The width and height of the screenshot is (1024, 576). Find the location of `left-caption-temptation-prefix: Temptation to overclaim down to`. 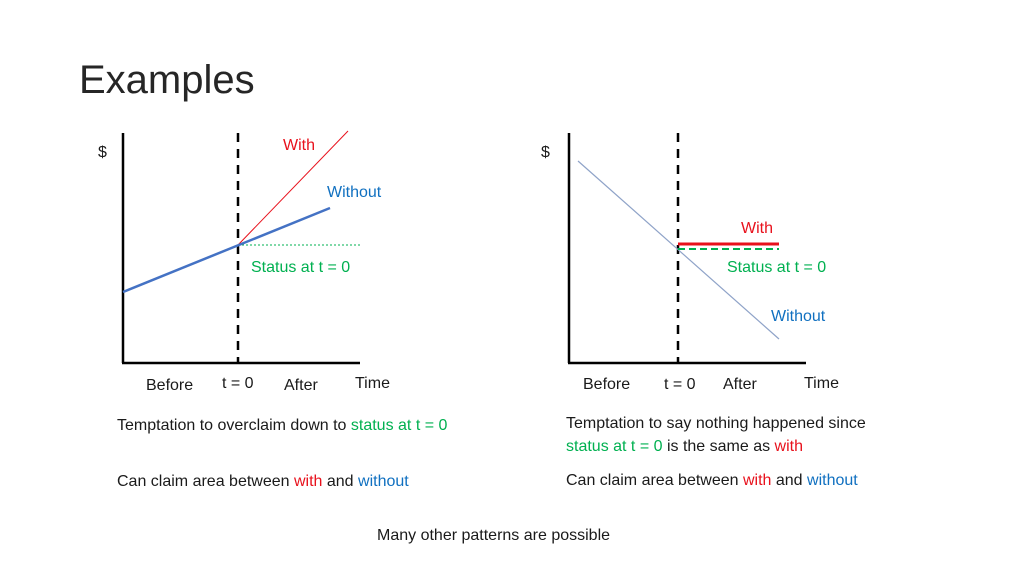

left-caption-temptation-prefix: Temptation to overclaim down to is located at coordinates (234, 425).